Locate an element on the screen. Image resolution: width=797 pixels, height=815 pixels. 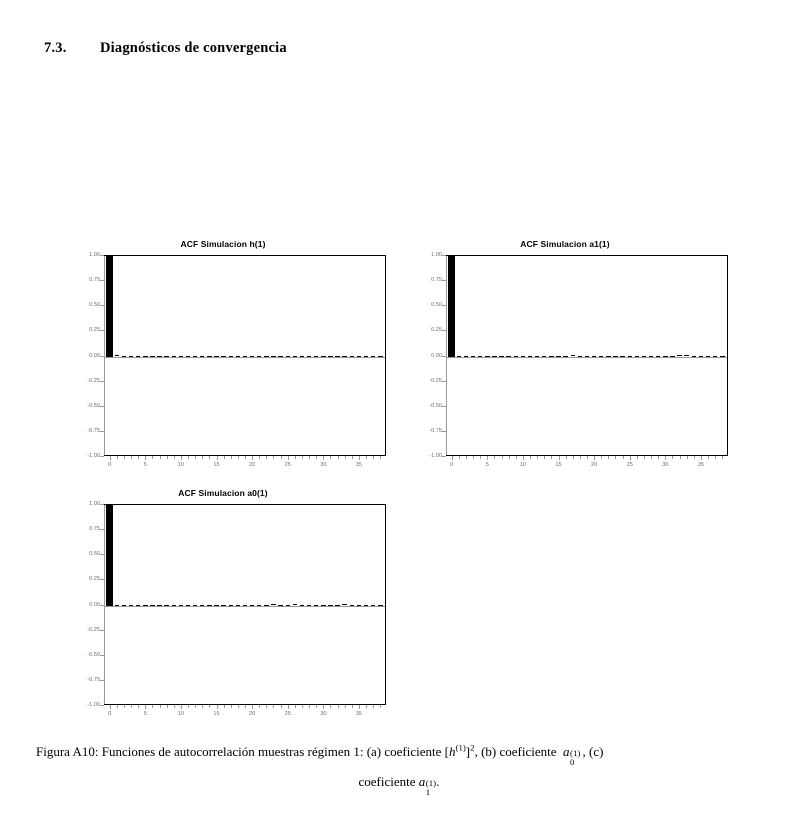
y-axis-tick-label: -0.50 is located at coordinates (93, 405).